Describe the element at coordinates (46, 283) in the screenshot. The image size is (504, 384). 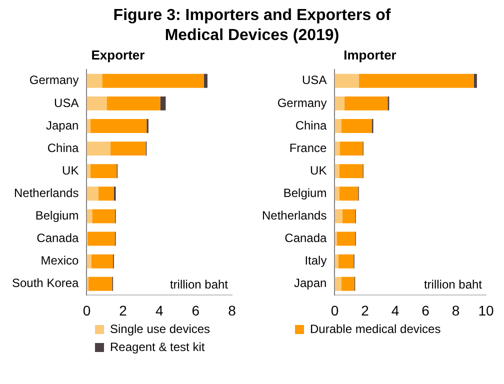
I see `y-tick-label: South Korea` at that location.